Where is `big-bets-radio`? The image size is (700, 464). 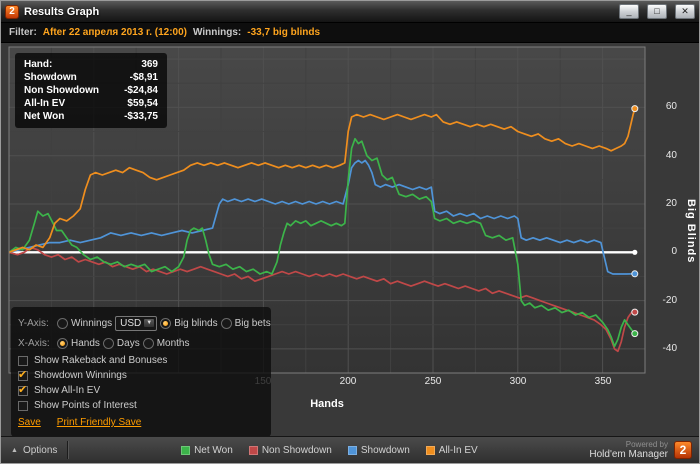 big-bets-radio is located at coordinates (226, 323).